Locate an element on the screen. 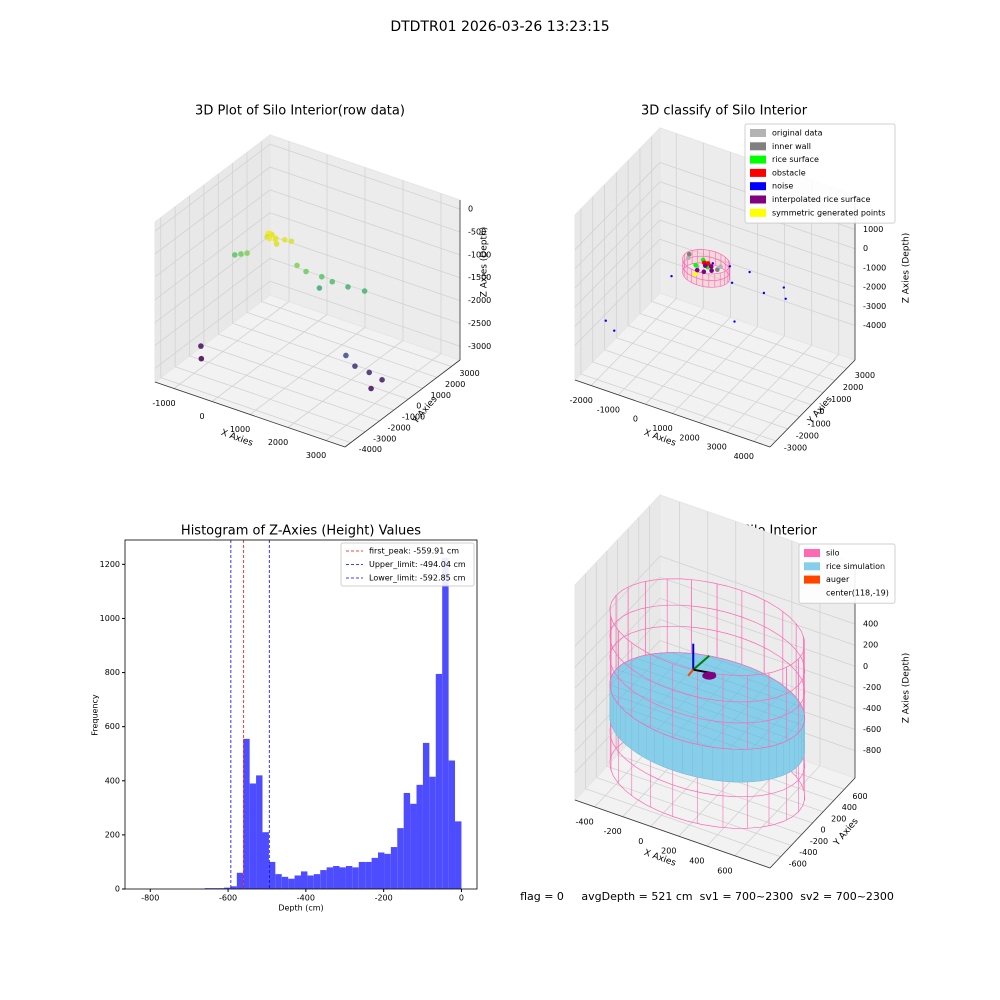 The image size is (1000, 1000). legend-box is located at coordinates (820, 173).